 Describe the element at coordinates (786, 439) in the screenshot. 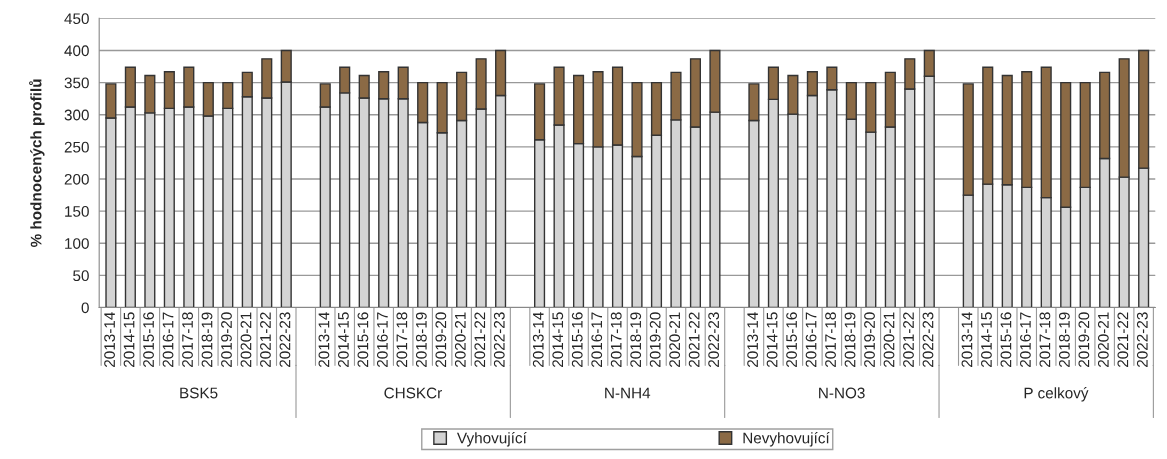

I see `legend-label: Nevyhovující` at that location.